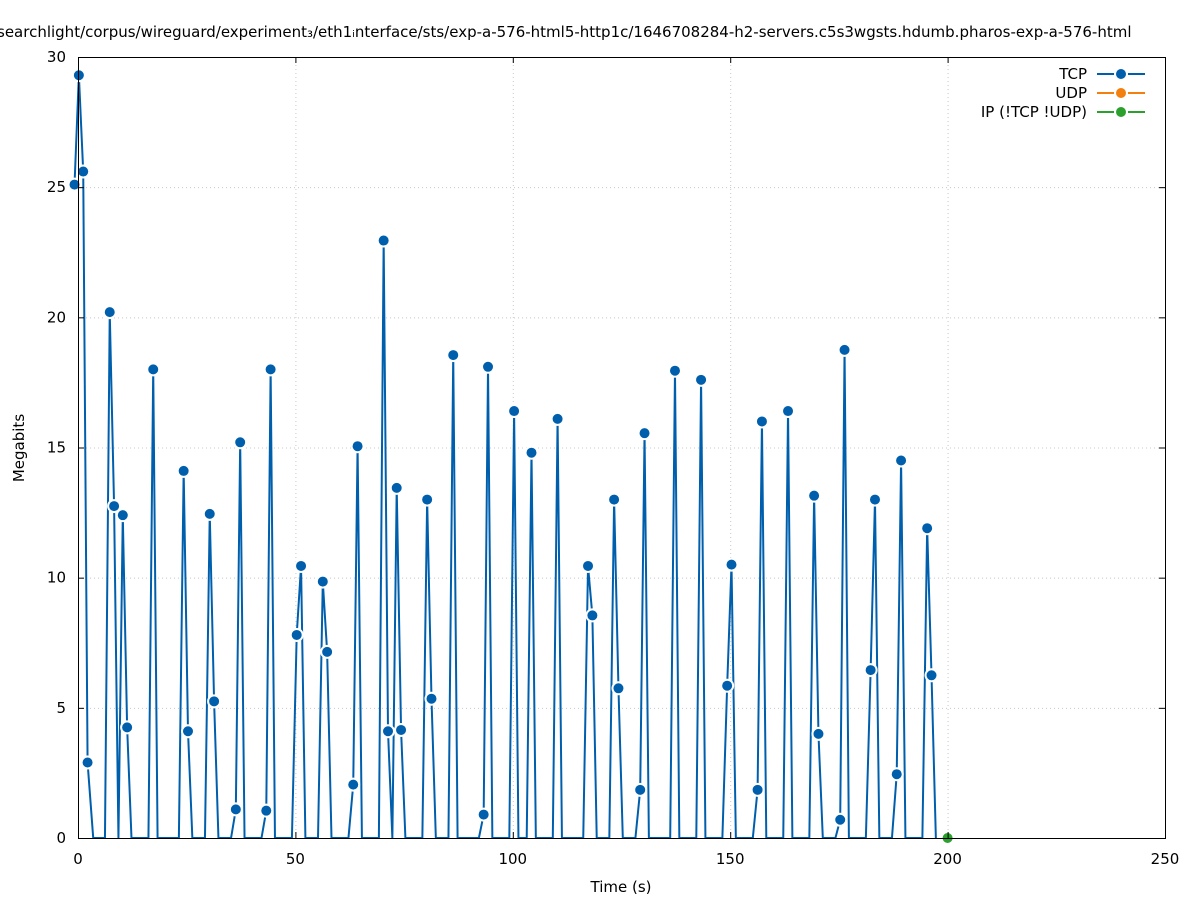 The width and height of the screenshot is (1197, 900). What do you see at coordinates (56, 187) in the screenshot?
I see `y-tick-label: 25` at bounding box center [56, 187].